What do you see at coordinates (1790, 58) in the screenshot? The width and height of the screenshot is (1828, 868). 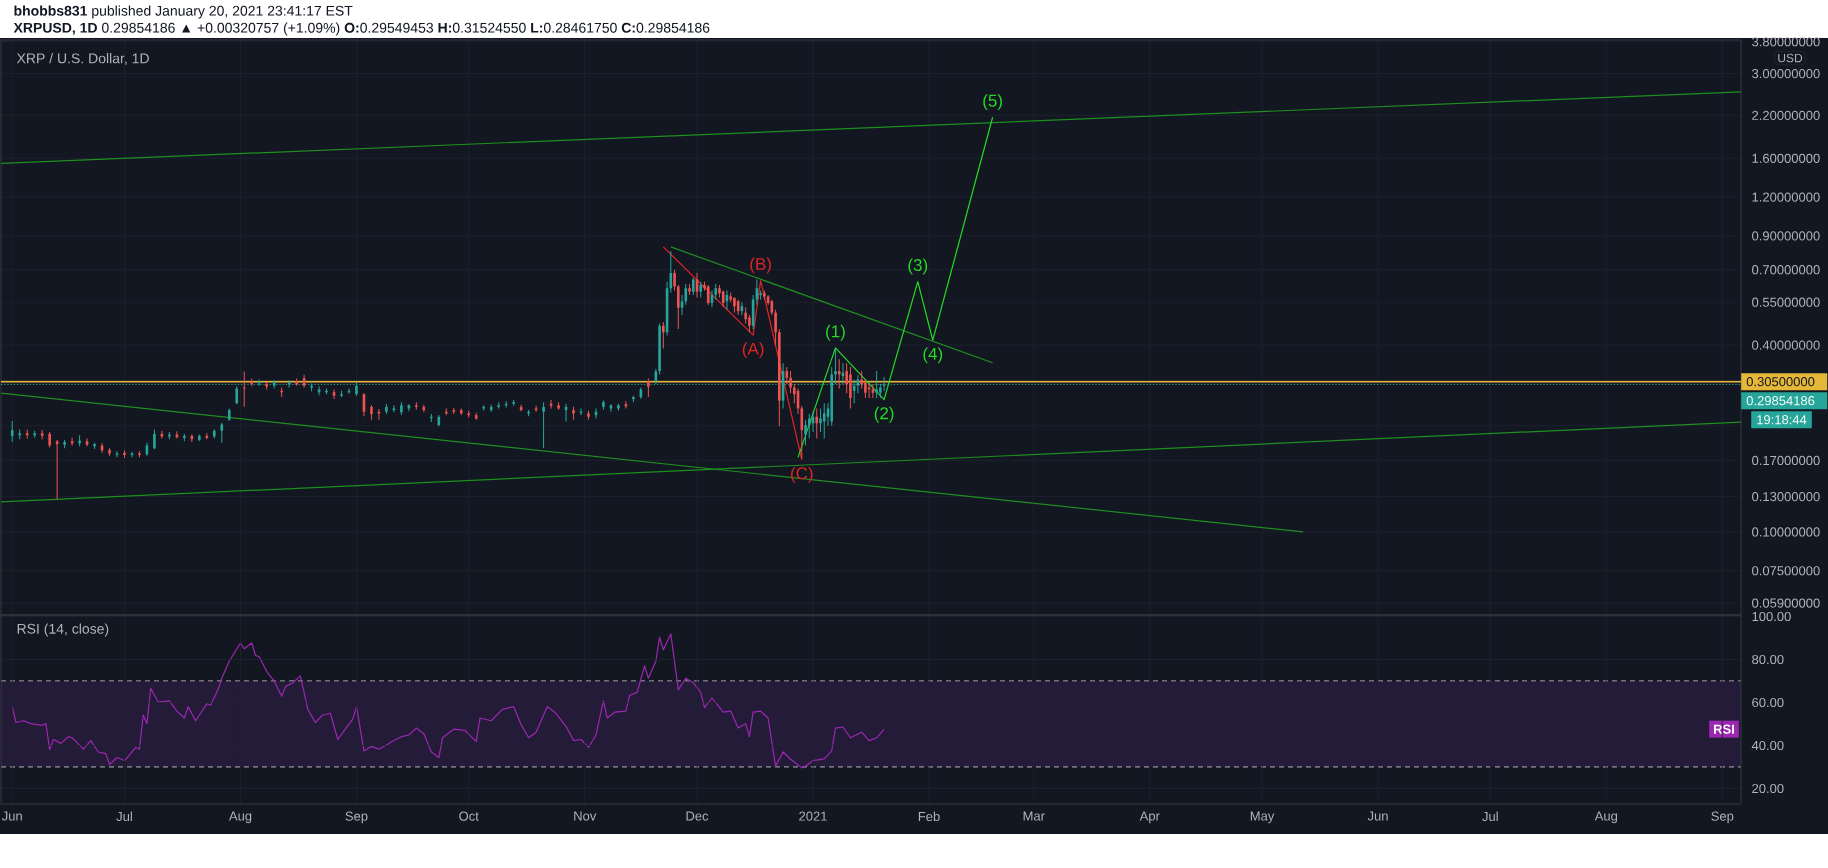 I see `y-axis-title: USD` at bounding box center [1790, 58].